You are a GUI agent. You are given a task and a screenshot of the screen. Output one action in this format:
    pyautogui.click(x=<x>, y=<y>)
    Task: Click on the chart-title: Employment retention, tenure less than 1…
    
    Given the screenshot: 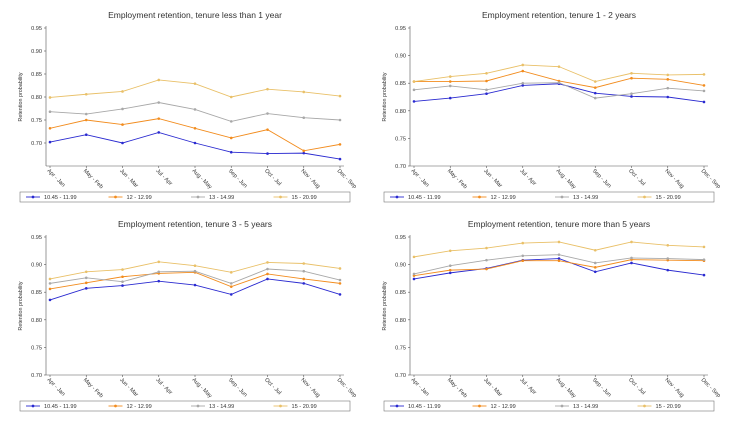 What is the action you would take?
    pyautogui.click(x=195, y=15)
    